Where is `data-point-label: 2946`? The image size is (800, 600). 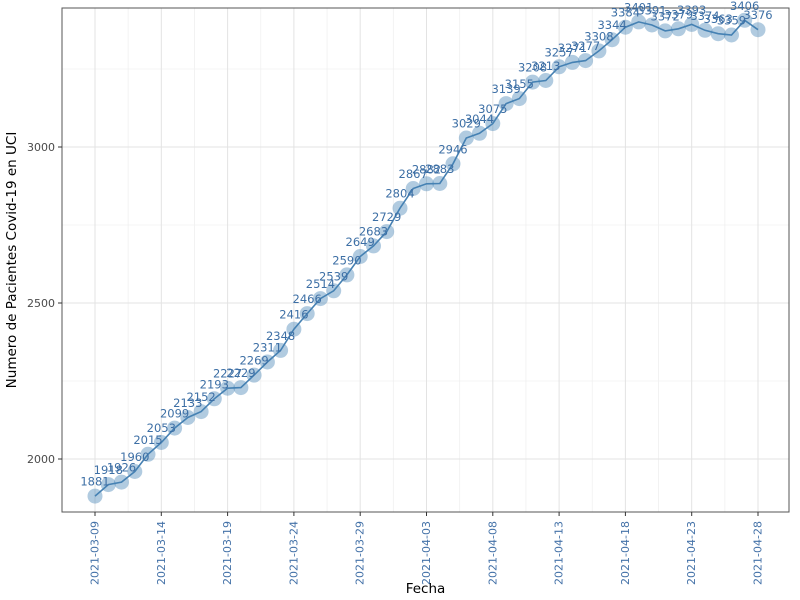 data-point-label: 2946 is located at coordinates (452, 149).